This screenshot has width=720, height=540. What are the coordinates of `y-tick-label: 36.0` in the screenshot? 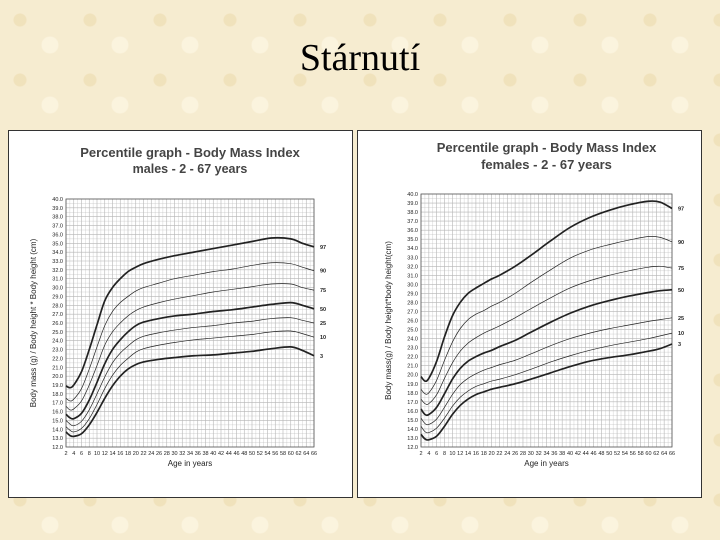 It's located at (57, 235).